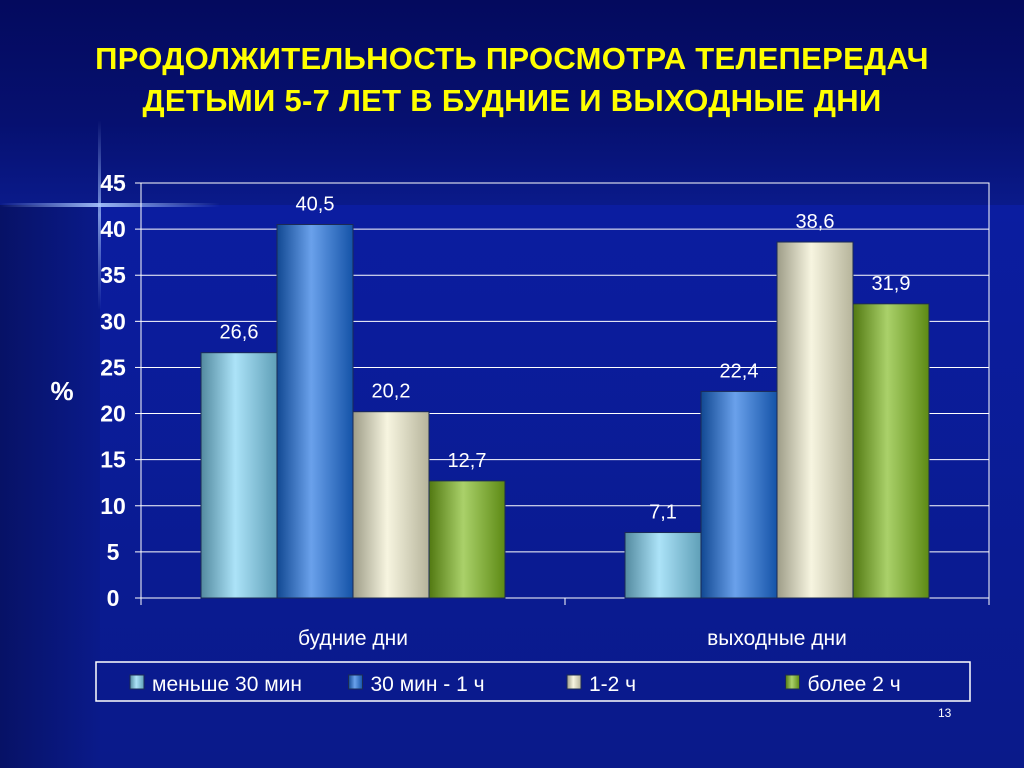  Describe the element at coordinates (227, 684) in the screenshot. I see `legend-label: меньше 30 мин` at that location.